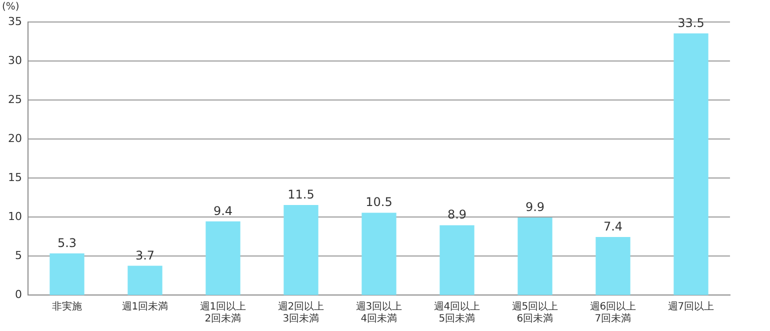  What do you see at coordinates (15, 138) in the screenshot?
I see `y-tick-label: 20` at bounding box center [15, 138].